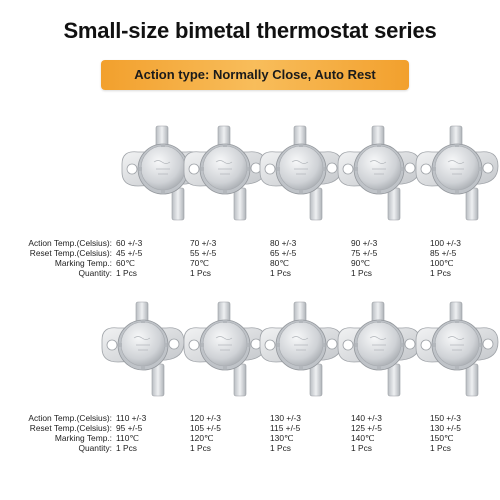 This screenshot has height=500, width=500. Describe the element at coordinates (442, 438) in the screenshot. I see `marking-temp-value: 150℃` at that location.